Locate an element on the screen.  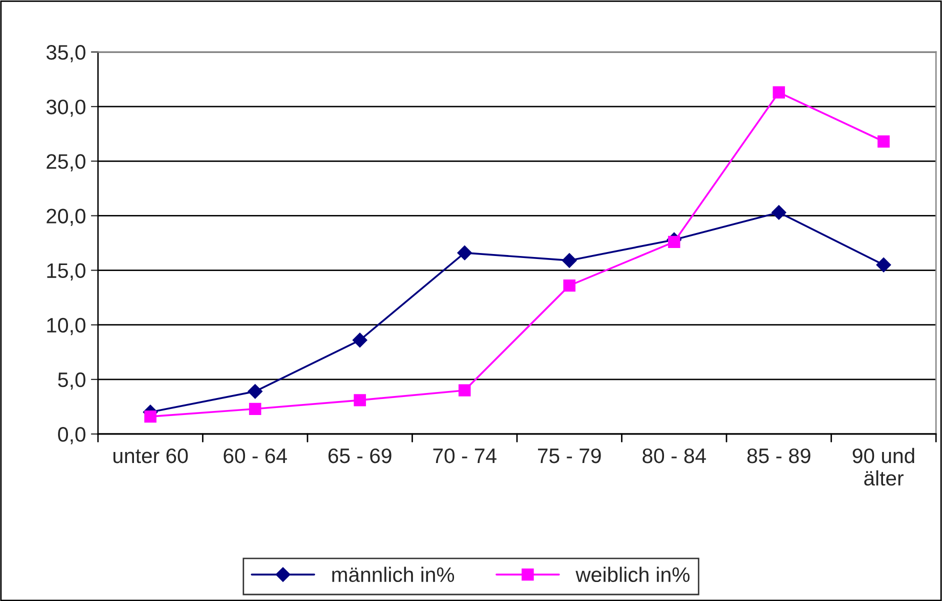
x-tick-label: 75 - 79 is located at coordinates (569, 456).